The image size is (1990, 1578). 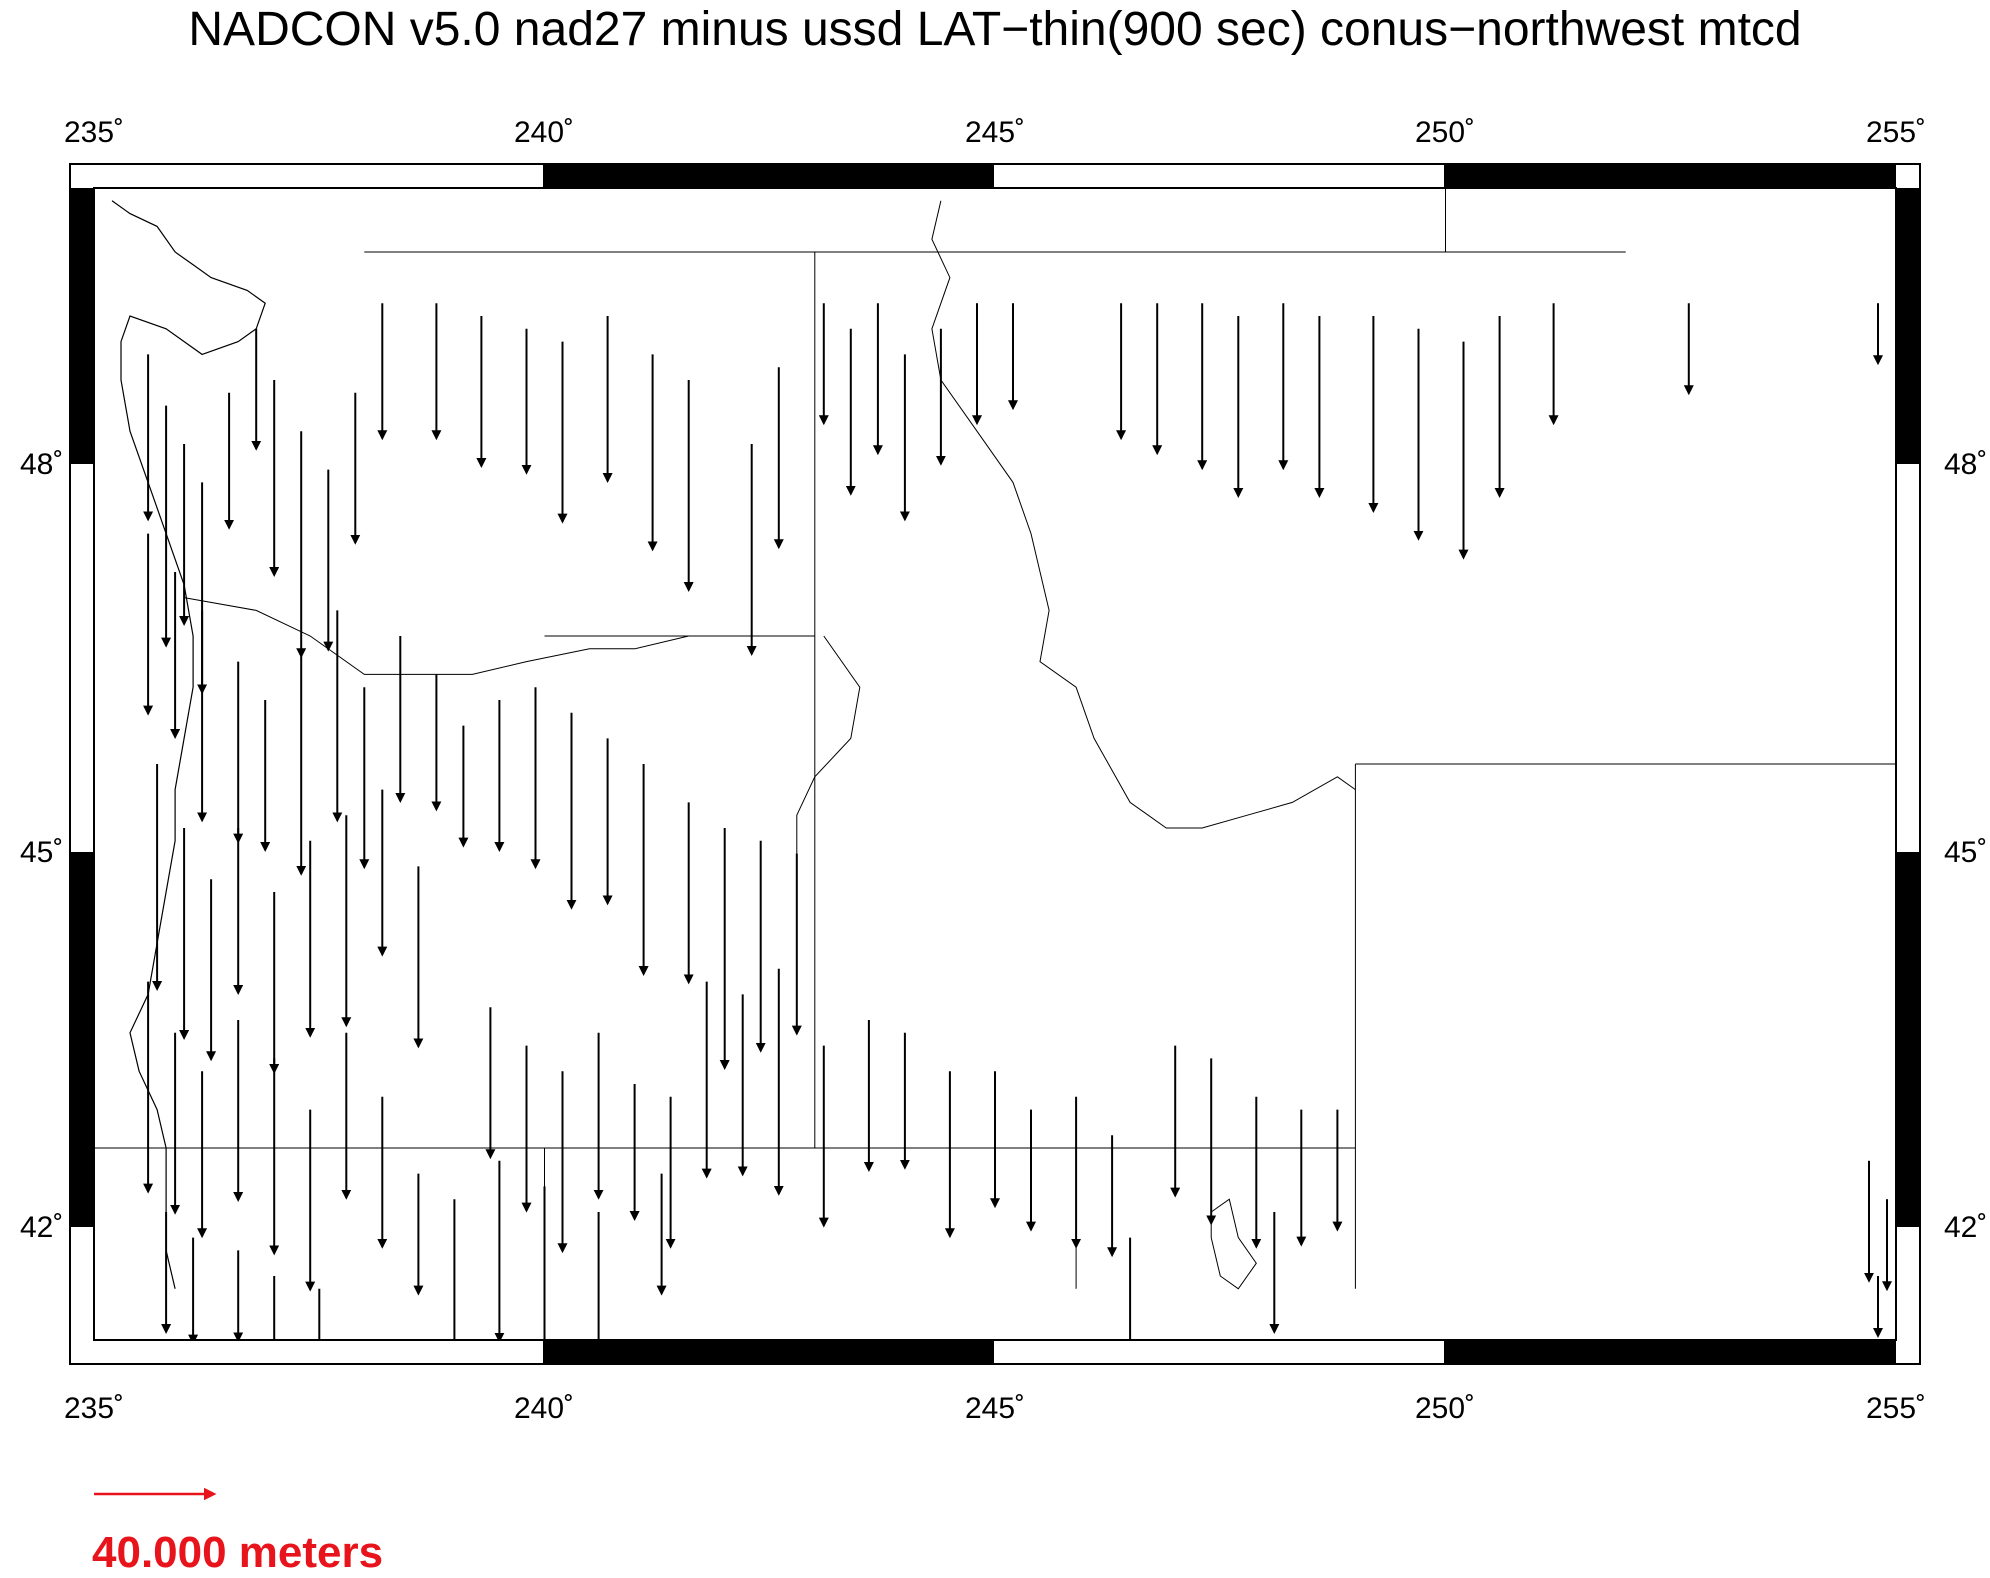 What do you see at coordinates (1445, 132) in the screenshot?
I see `lon-tick-top-3: 250˚` at bounding box center [1445, 132].